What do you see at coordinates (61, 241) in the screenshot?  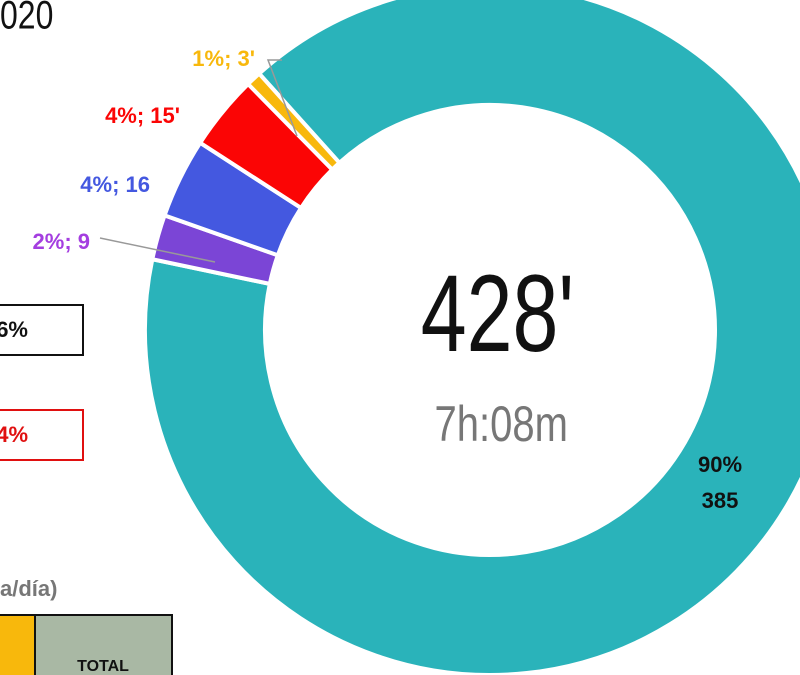 I see `data-label: 2%; 9` at bounding box center [61, 241].